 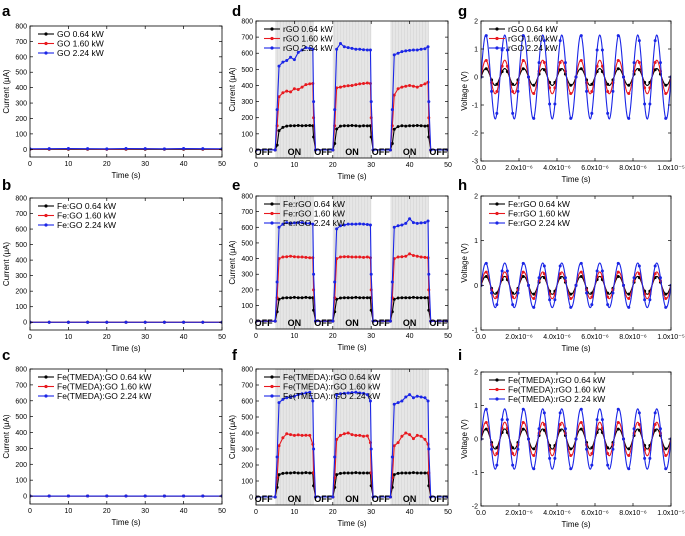 I want to click on x-tick-label: 40, so click(x=184, y=164).